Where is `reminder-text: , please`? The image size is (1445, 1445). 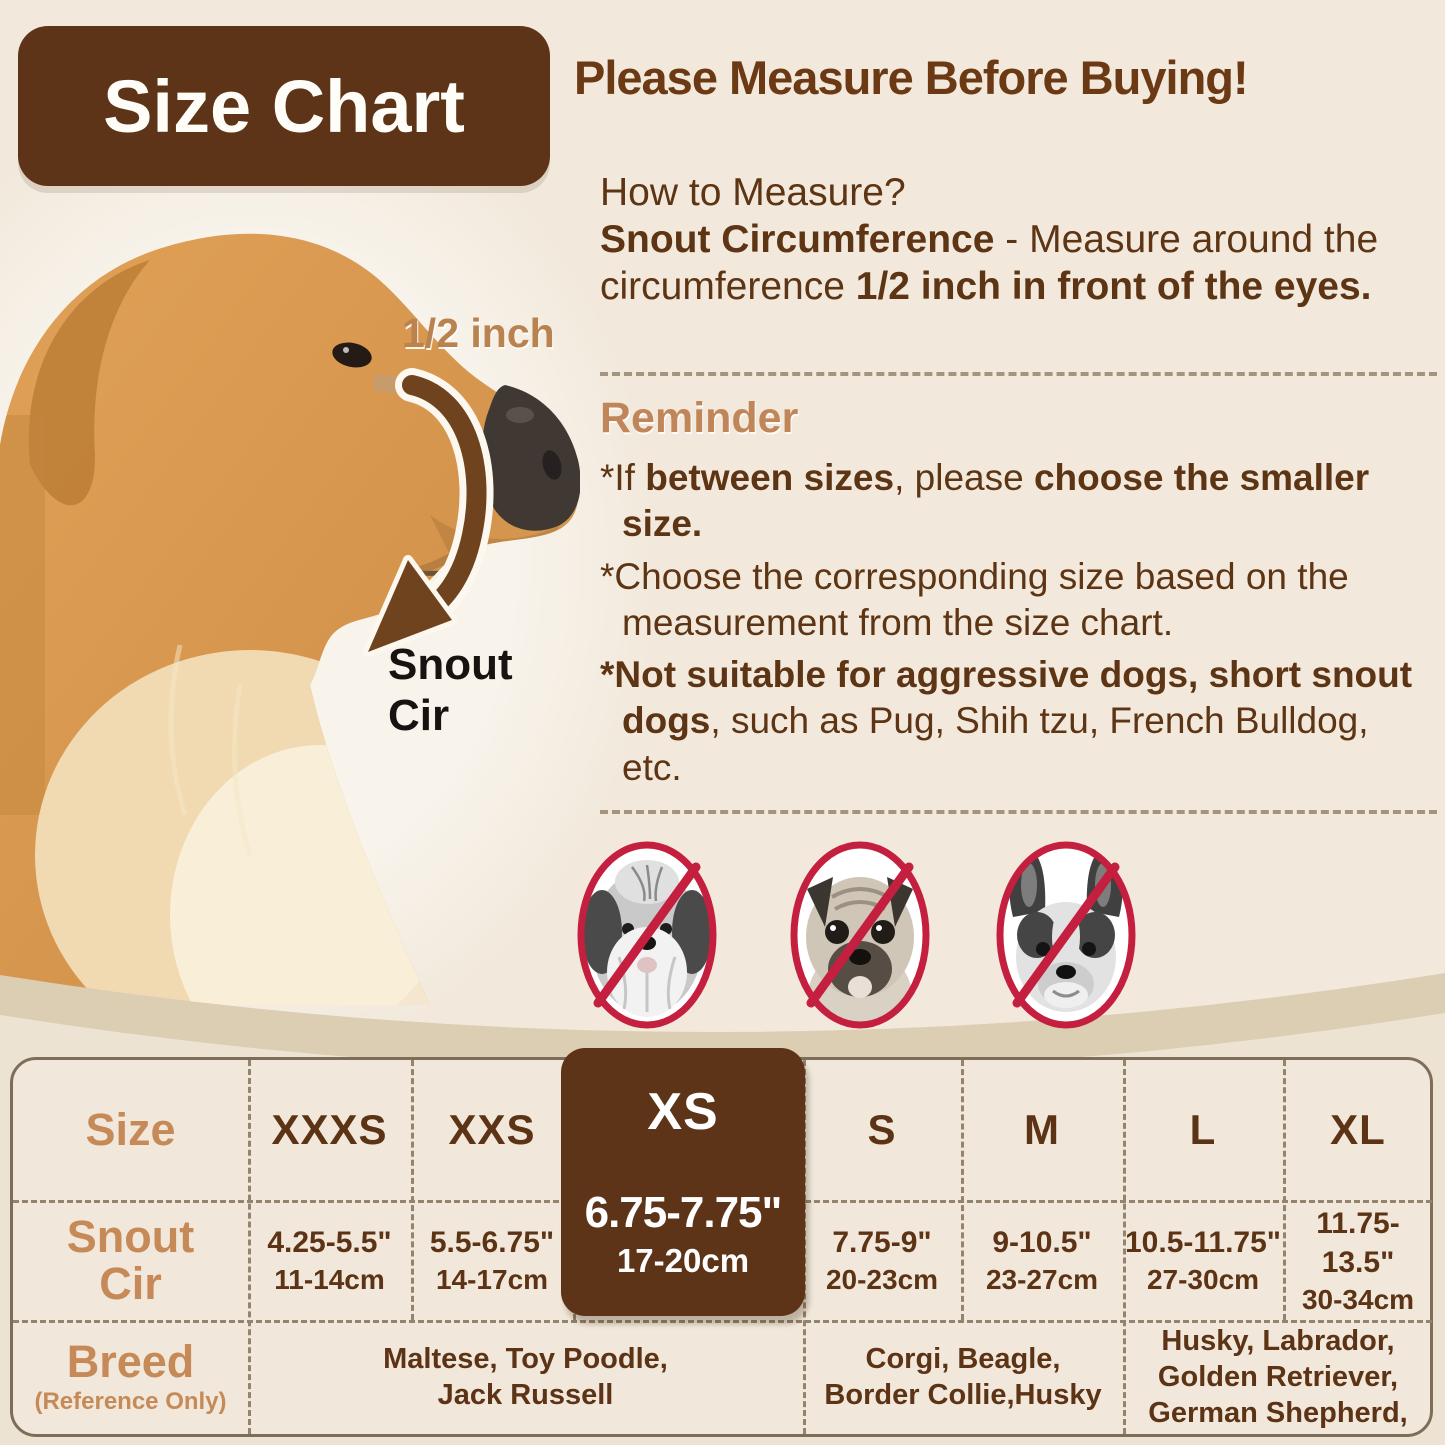
reminder-text: , please is located at coordinates (964, 477).